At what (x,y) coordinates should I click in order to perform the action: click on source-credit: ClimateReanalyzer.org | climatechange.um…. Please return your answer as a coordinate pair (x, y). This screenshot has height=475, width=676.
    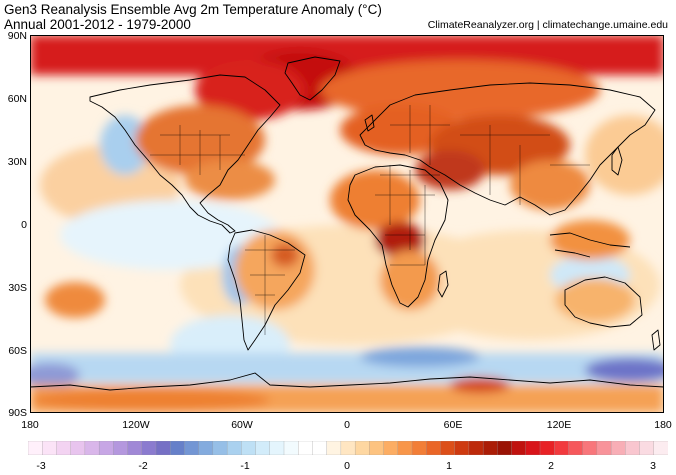
    Looking at the image, I should click on (547, 25).